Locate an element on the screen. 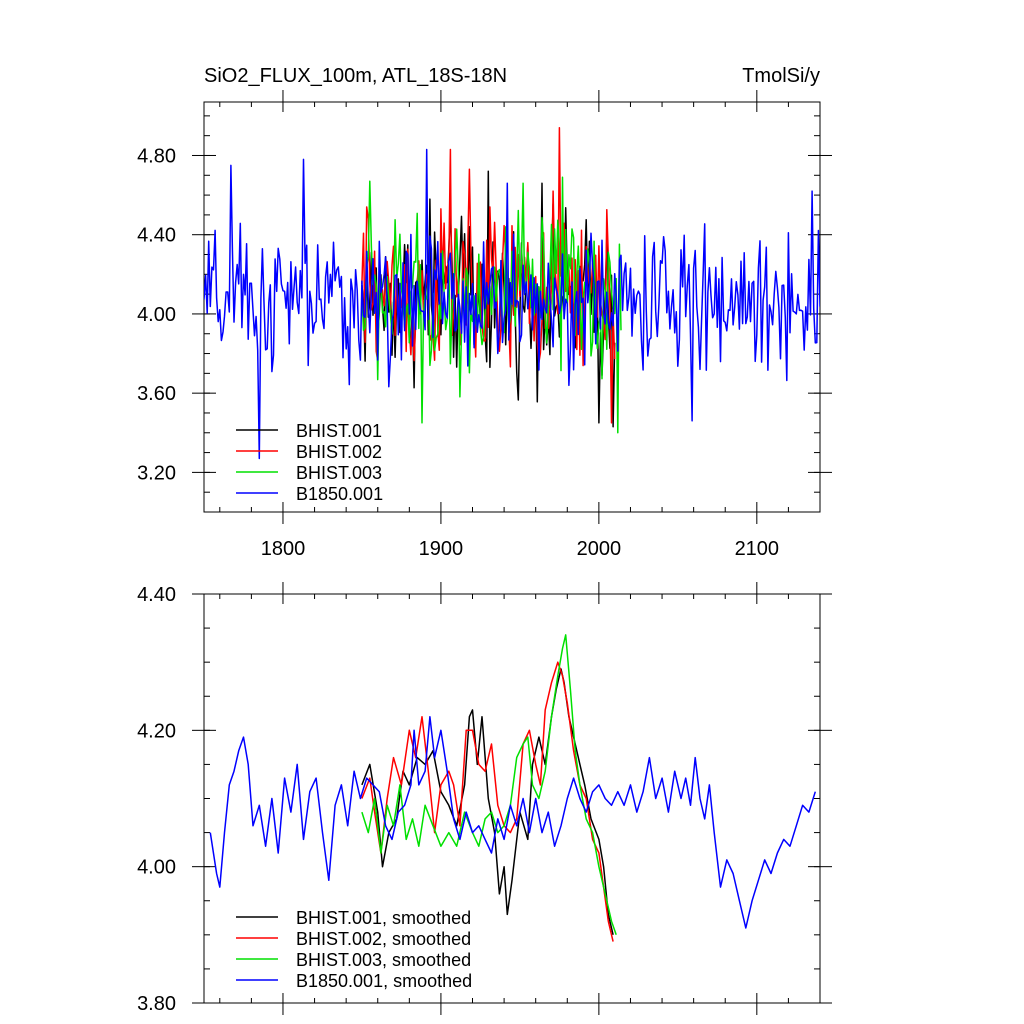 The height and width of the screenshot is (1024, 1024). y-tick-label: 4.80 is located at coordinates (156, 156).